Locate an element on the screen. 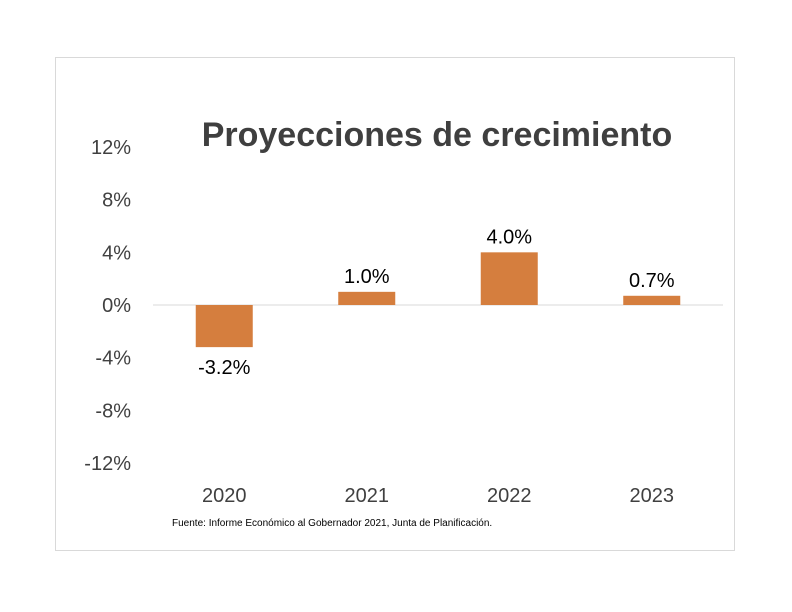 This screenshot has height=612, width=792. y-tick-label: 8% is located at coordinates (116, 201).